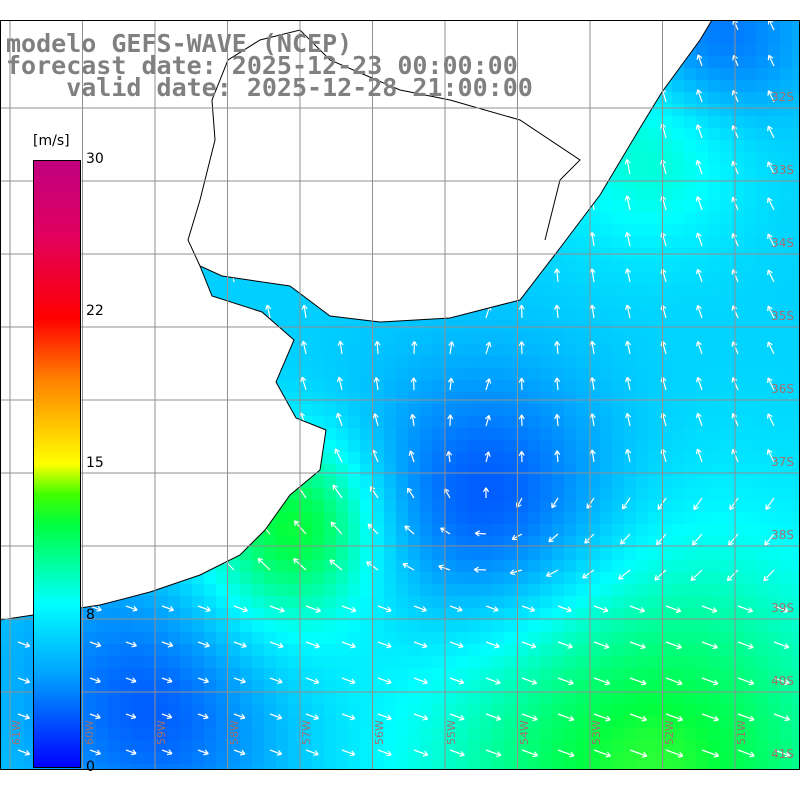  Describe the element at coordinates (161, 732) in the screenshot. I see `longitude-label: 59W` at that location.